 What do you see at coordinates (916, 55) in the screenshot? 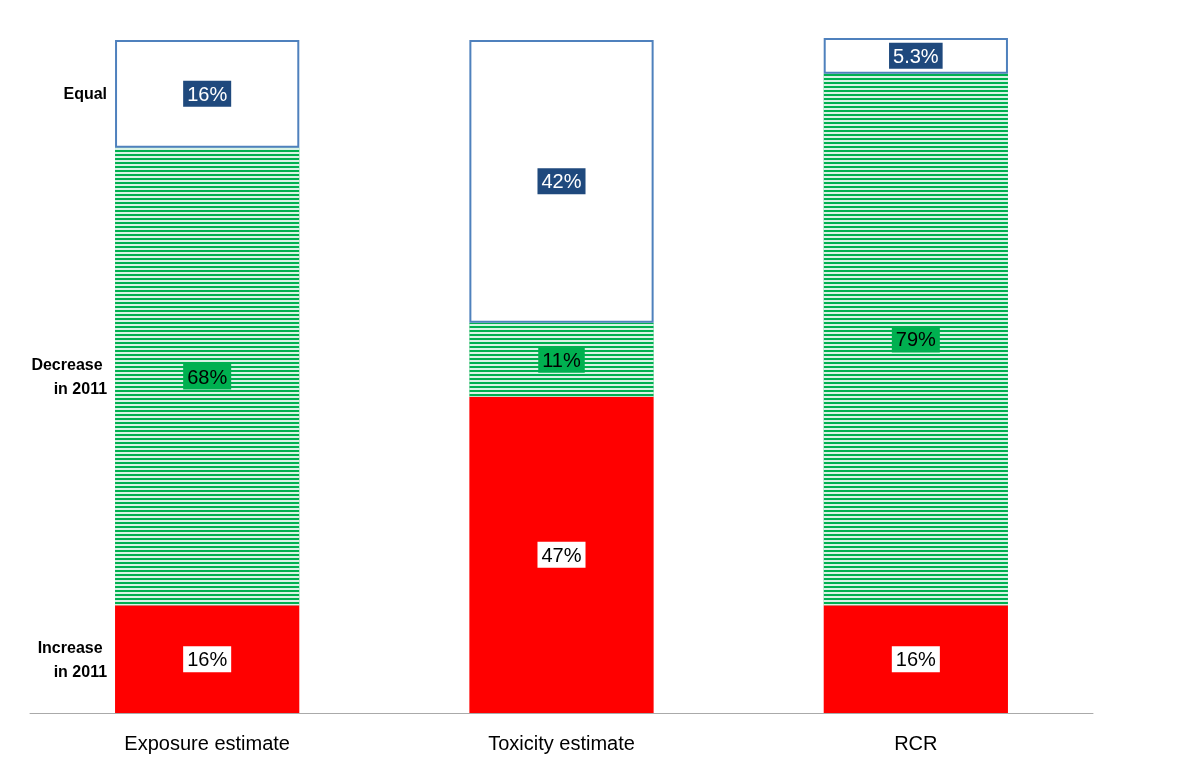
I see `data-label: 5.3%` at bounding box center [916, 55].